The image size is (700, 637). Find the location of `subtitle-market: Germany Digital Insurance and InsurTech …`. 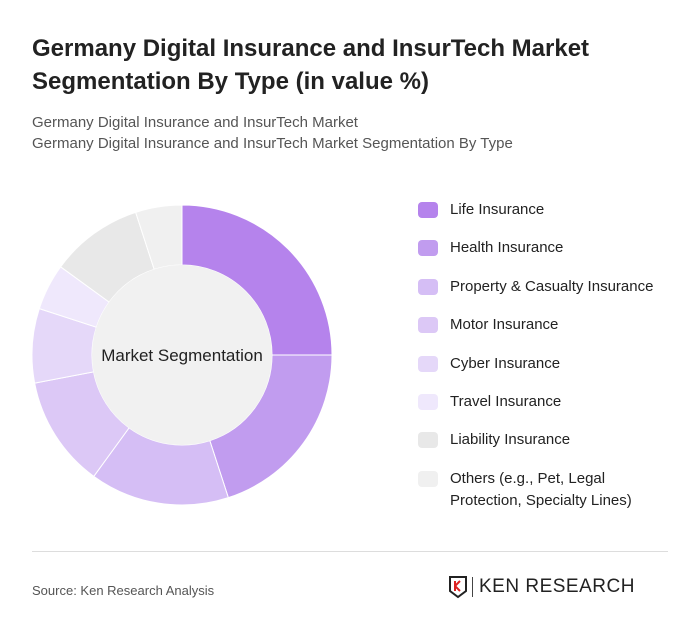

subtitle-market: Germany Digital Insurance and InsurTech … is located at coordinates (195, 122).